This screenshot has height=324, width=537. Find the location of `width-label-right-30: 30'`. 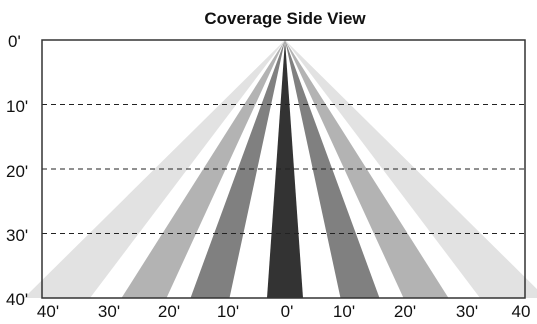

width-label-right-30: 30' is located at coordinates (467, 311).